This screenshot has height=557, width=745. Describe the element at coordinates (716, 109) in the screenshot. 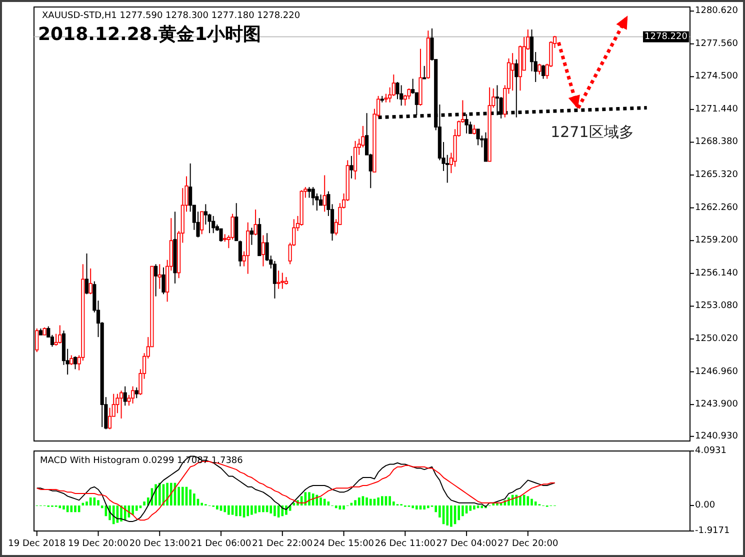

I see `y-tick-label: 1271.440` at that location.